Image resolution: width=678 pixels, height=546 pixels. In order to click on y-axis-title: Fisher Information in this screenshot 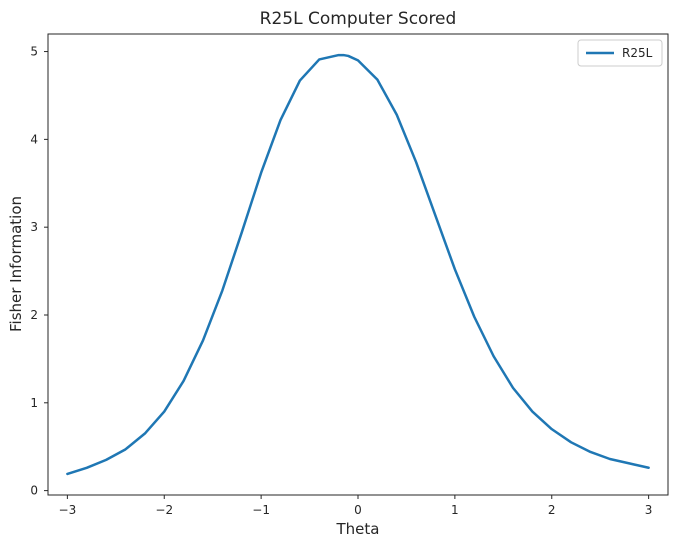, I will do `click(16, 264)`.